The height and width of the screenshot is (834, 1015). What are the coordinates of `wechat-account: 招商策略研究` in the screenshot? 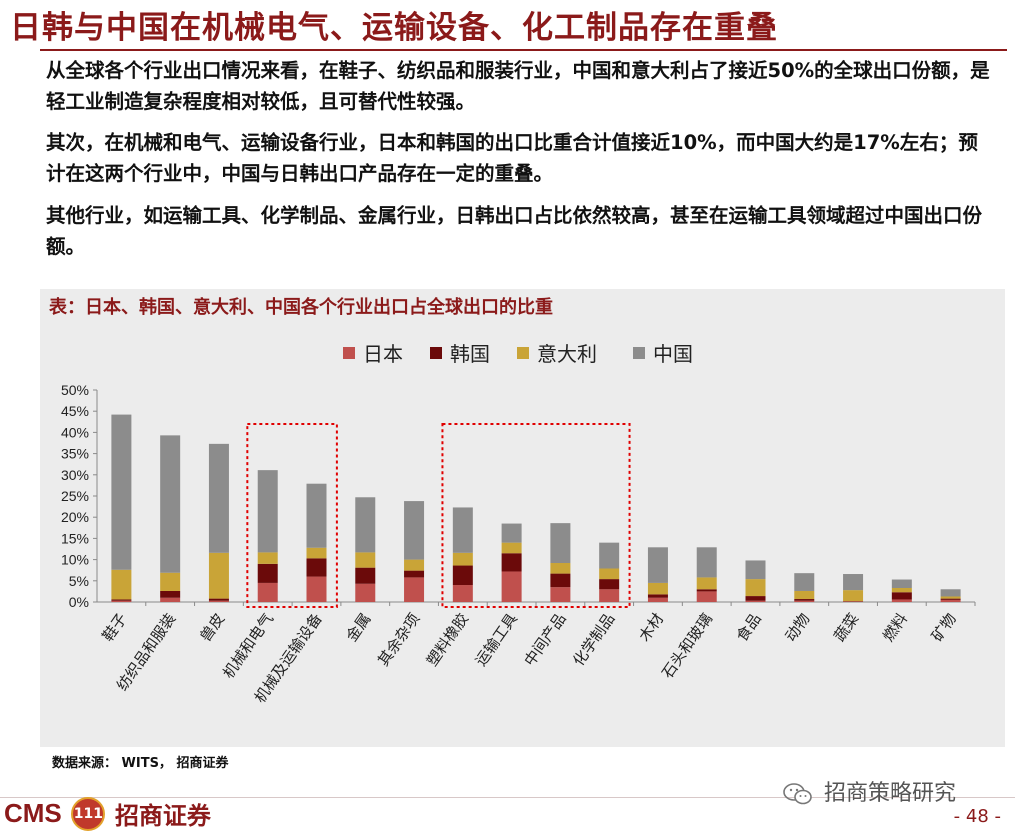 It's located at (869, 791).